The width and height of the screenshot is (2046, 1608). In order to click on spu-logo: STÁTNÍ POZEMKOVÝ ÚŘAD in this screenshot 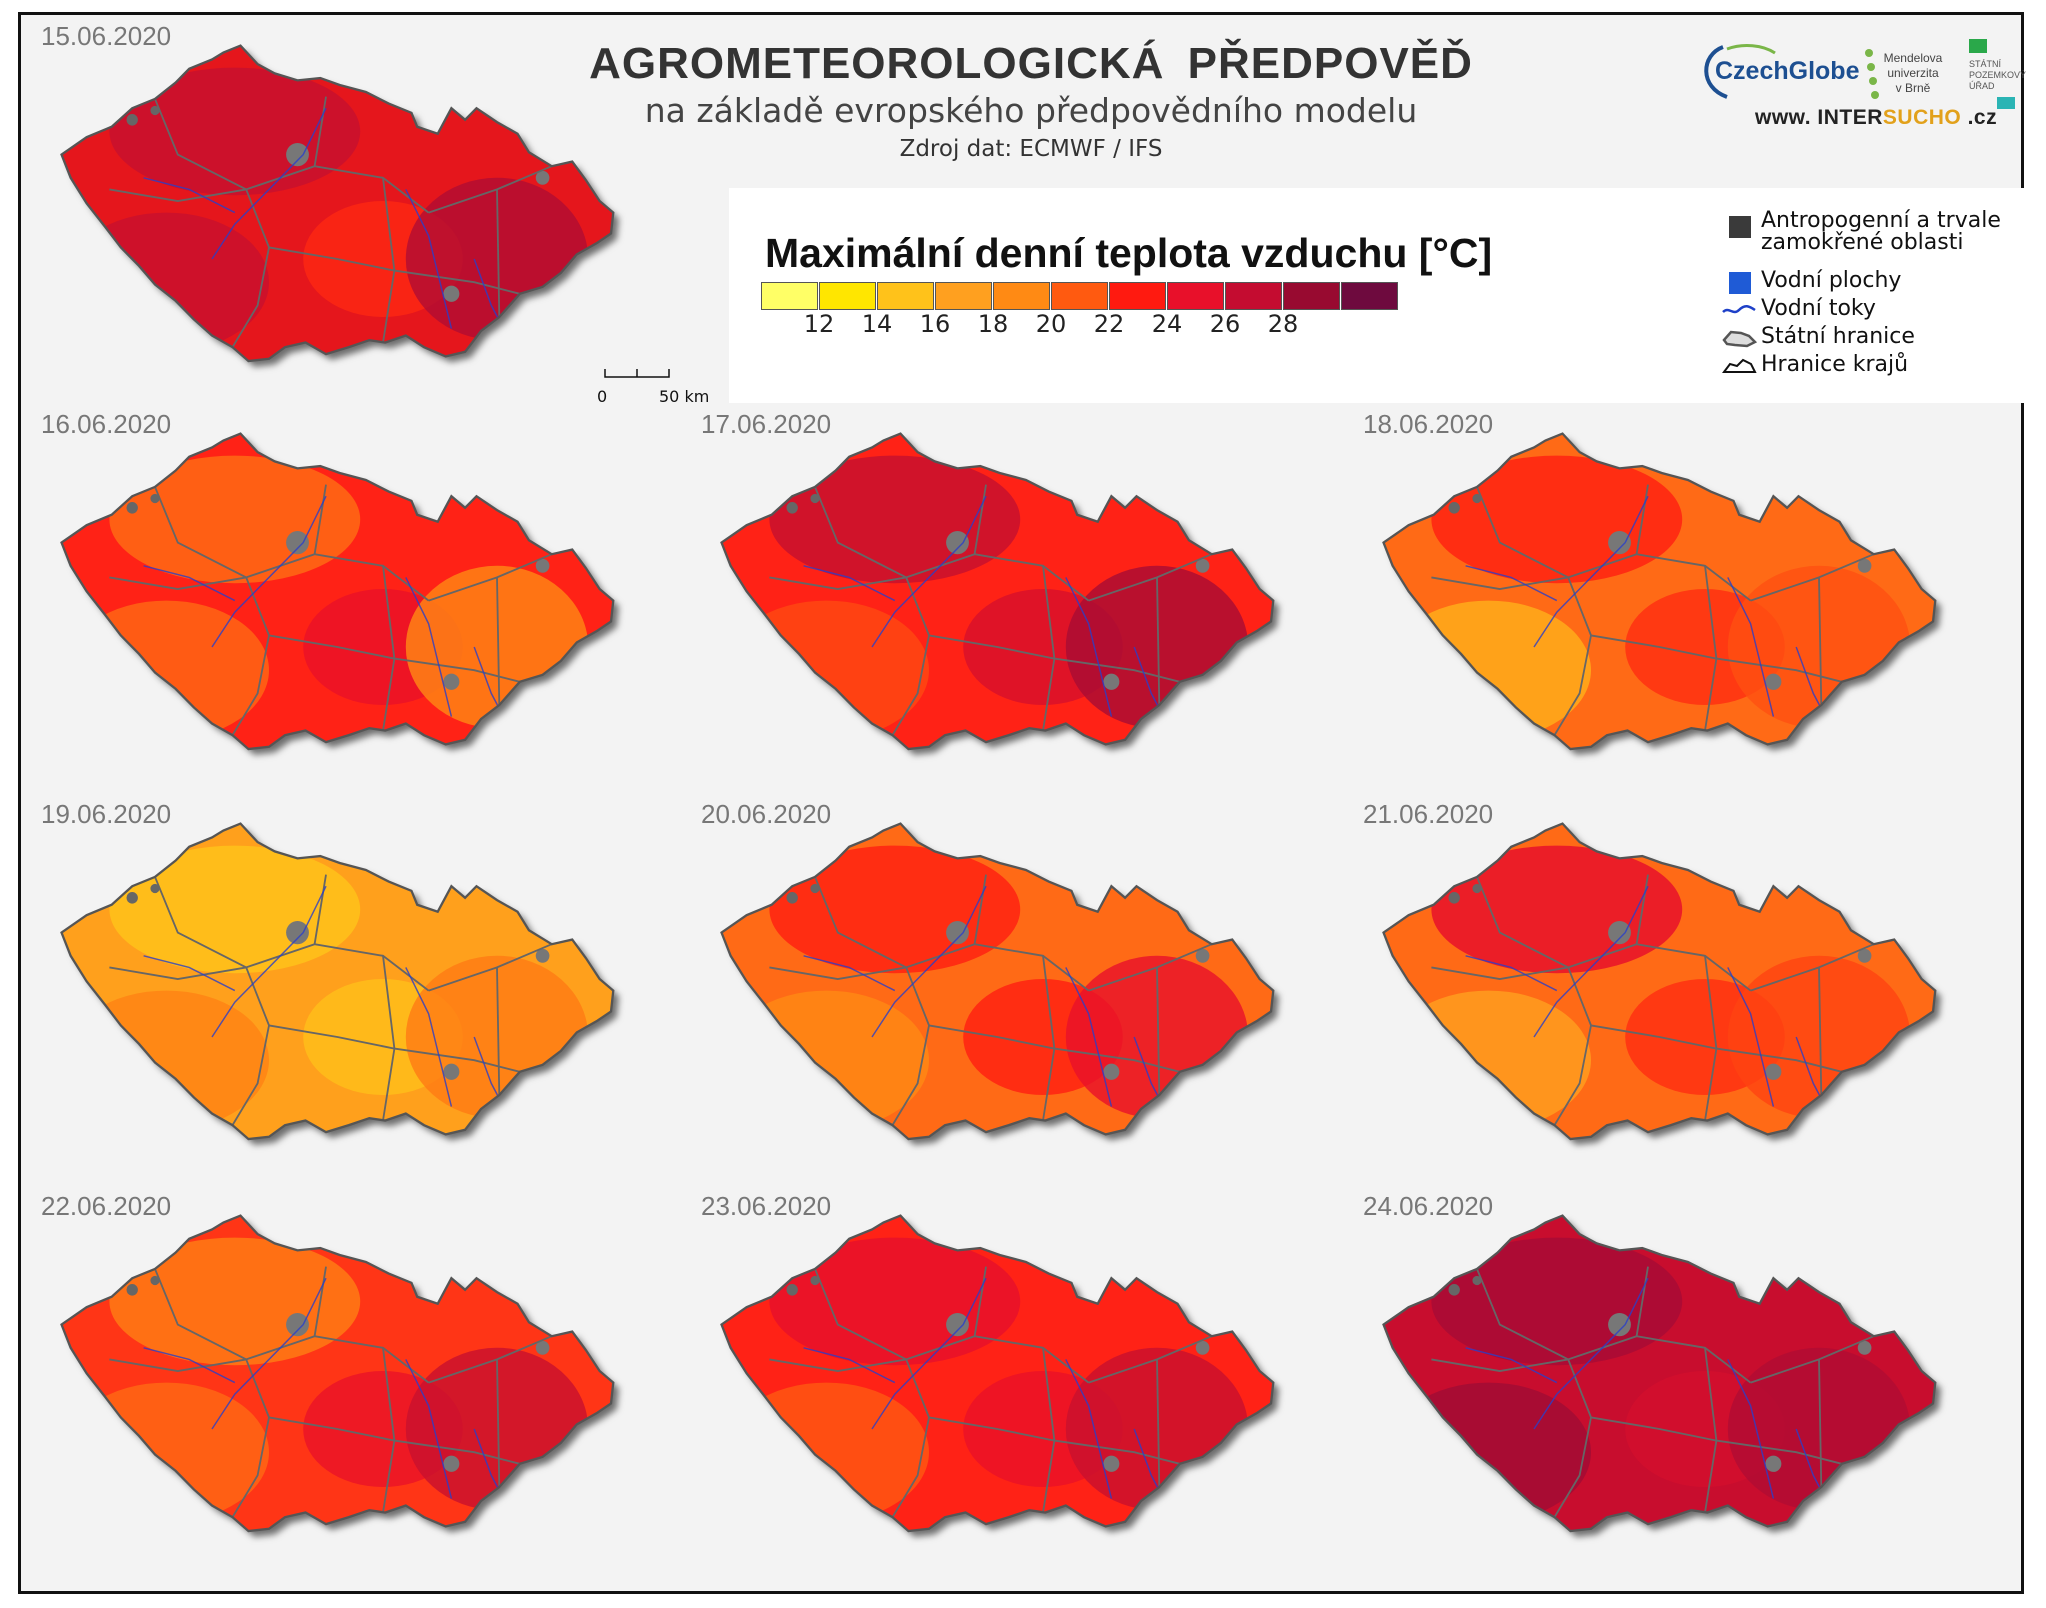, I will do `click(1990, 79)`.